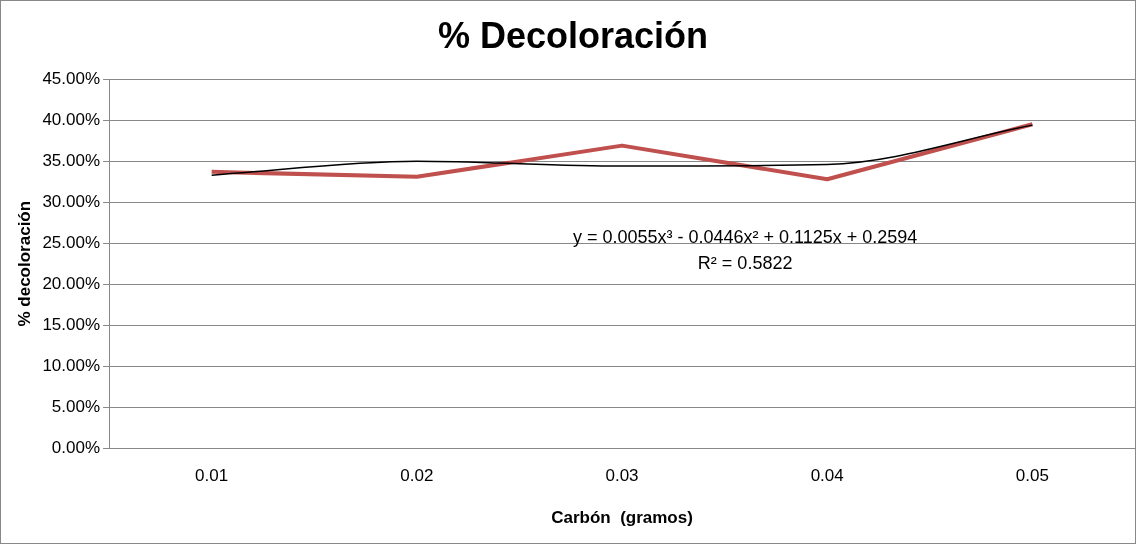 The height and width of the screenshot is (546, 1138). I want to click on y-tick-label: 15.00%, so click(71, 324).